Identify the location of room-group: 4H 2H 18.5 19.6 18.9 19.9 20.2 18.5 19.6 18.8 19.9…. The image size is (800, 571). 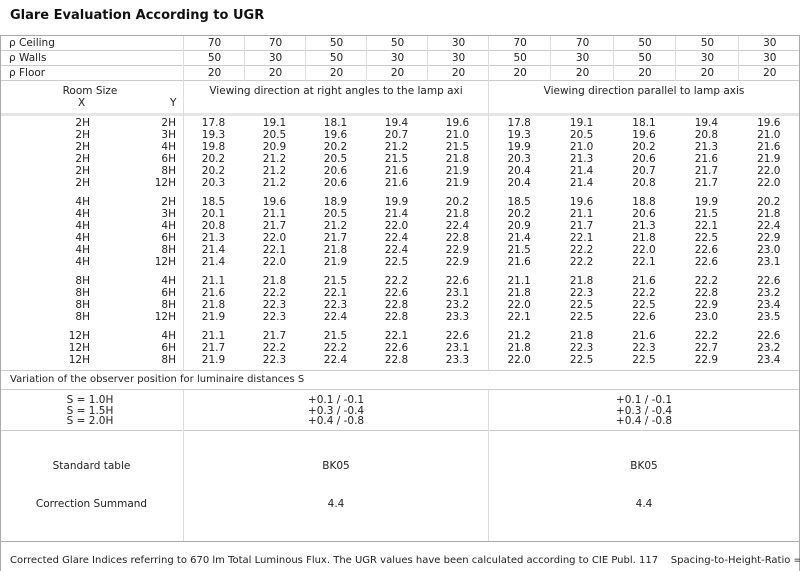
(400, 232).